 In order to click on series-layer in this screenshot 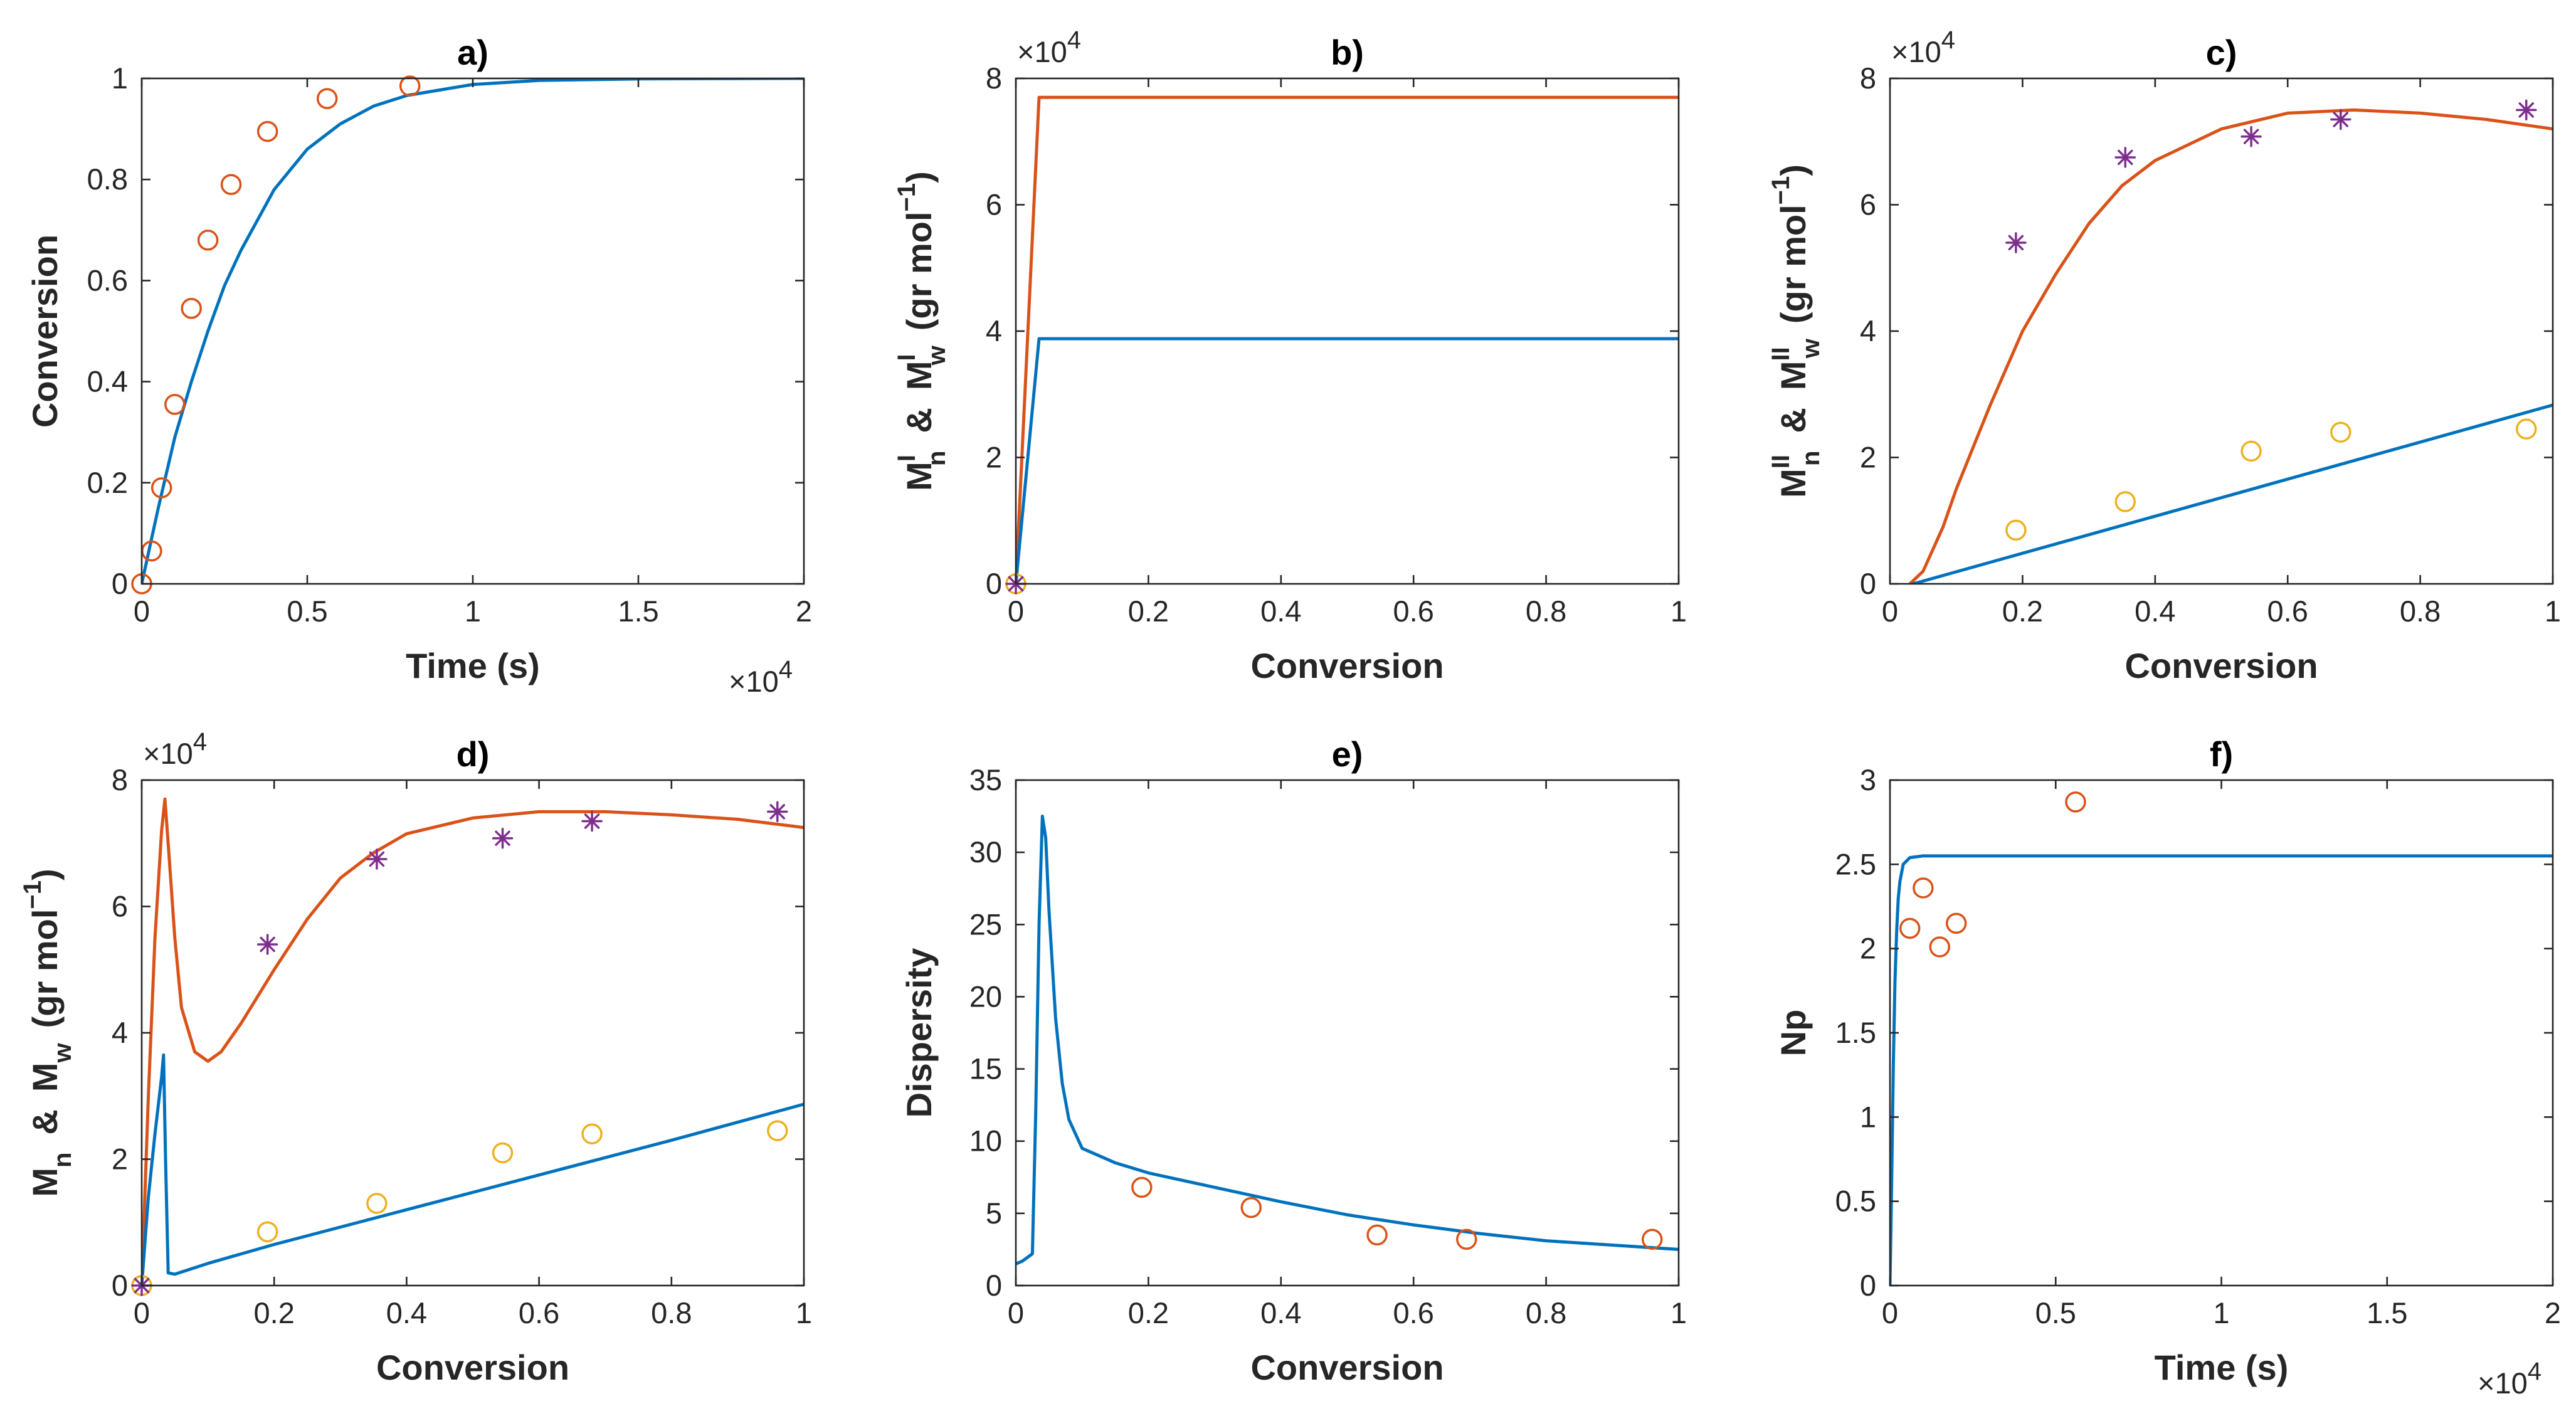, I will do `click(1347, 340)`.